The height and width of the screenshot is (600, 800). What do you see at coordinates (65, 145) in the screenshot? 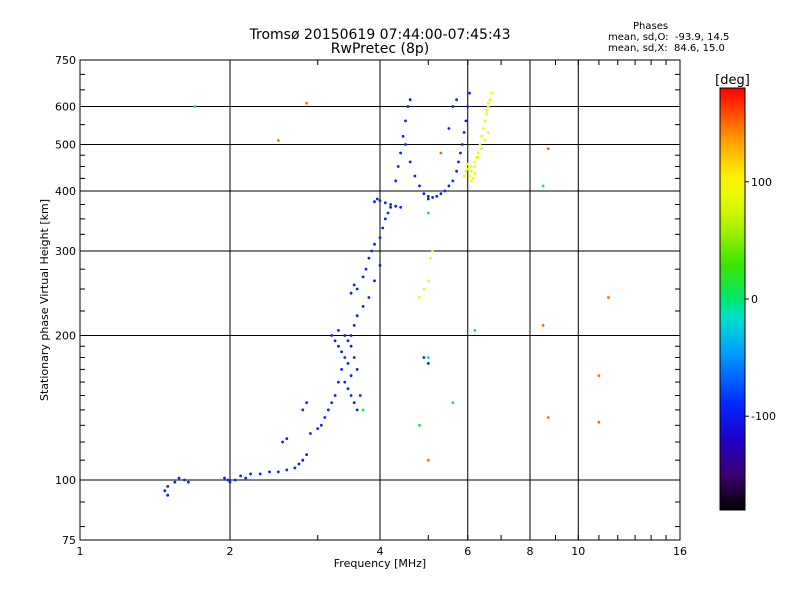
I see `y-tick-label: 500` at bounding box center [65, 145].